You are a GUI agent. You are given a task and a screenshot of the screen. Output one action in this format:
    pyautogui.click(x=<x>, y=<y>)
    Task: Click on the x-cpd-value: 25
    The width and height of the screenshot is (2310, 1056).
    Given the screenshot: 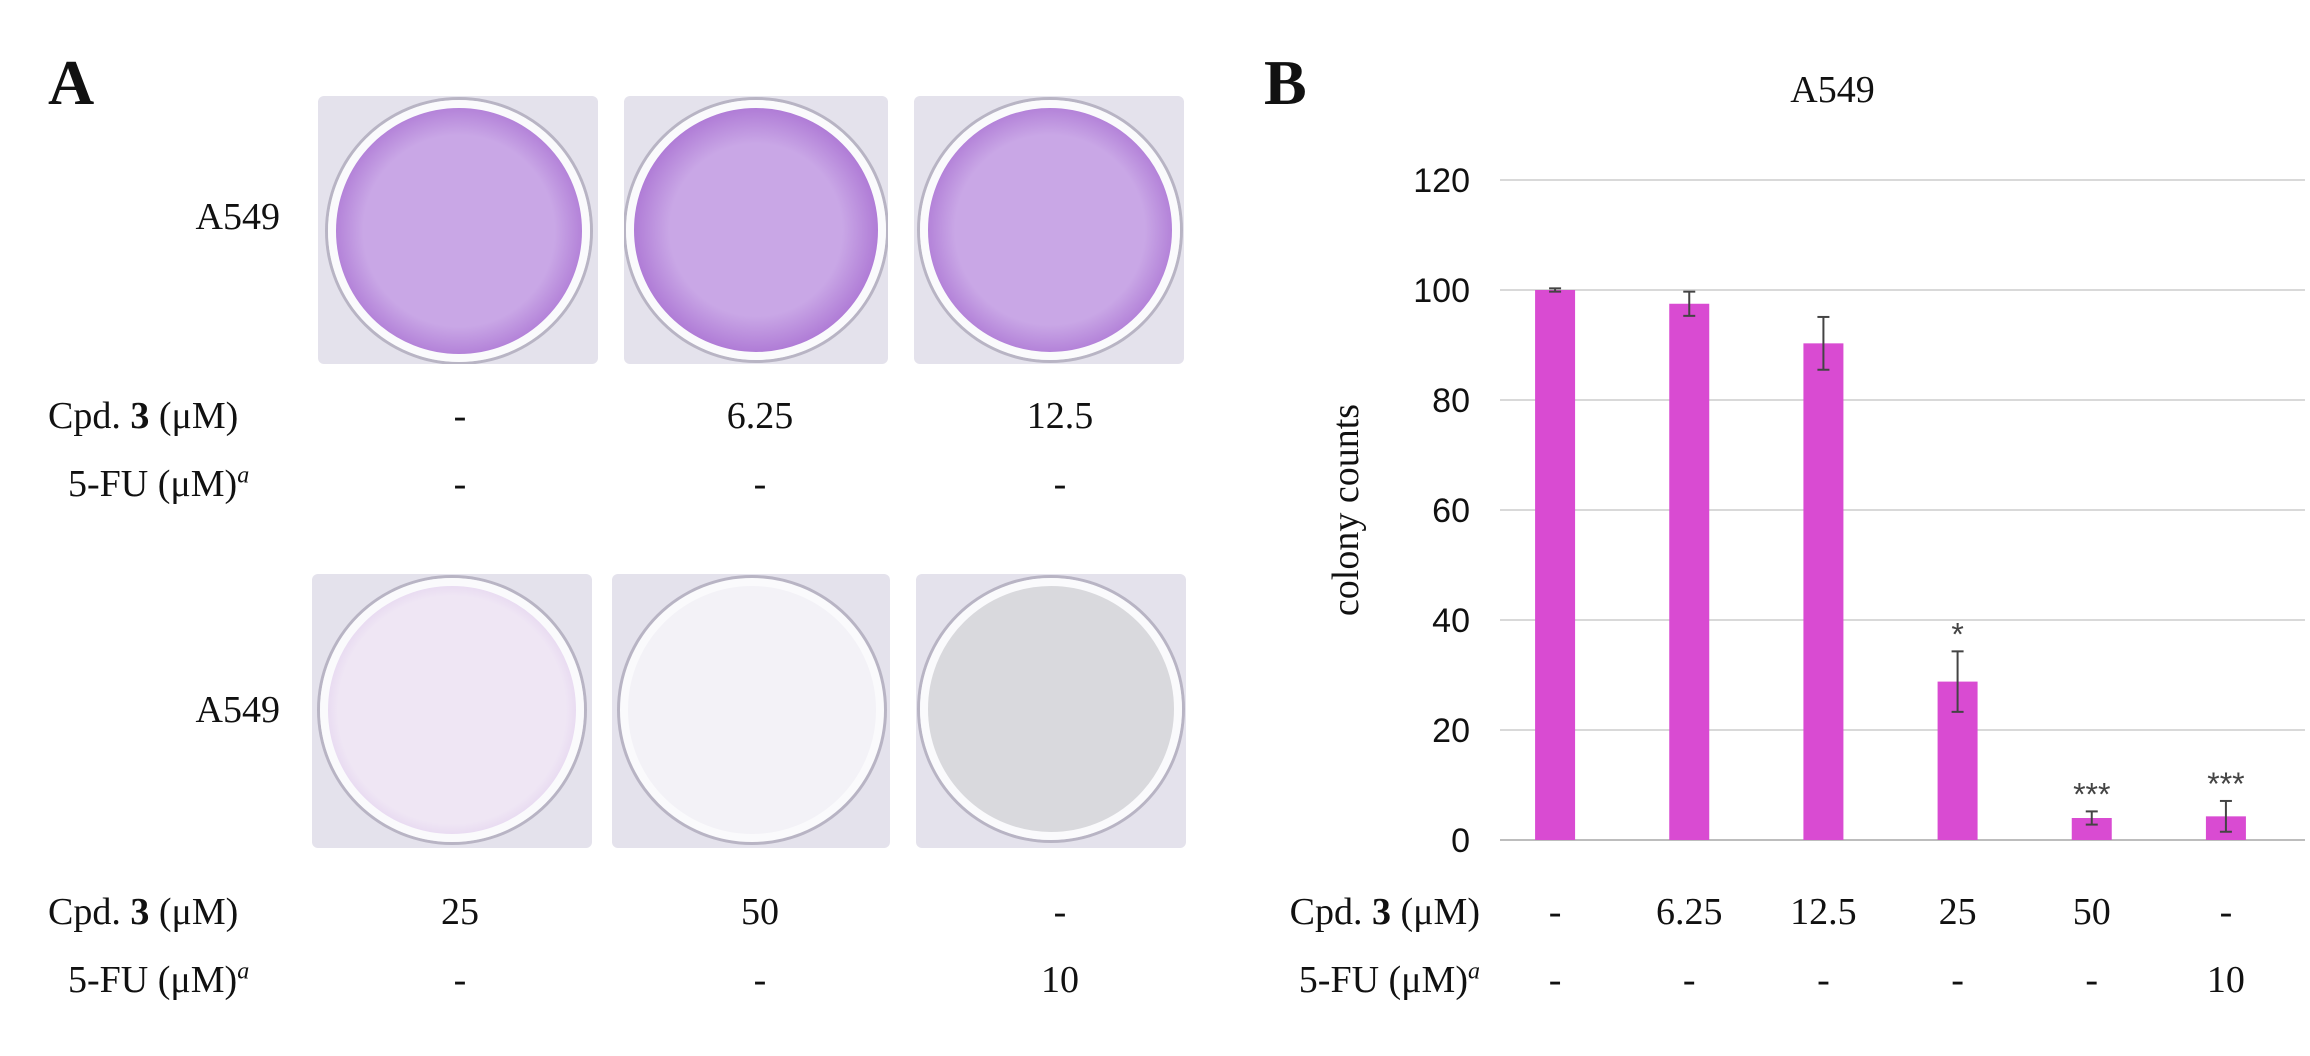 What is the action you would take?
    pyautogui.click(x=1957, y=912)
    